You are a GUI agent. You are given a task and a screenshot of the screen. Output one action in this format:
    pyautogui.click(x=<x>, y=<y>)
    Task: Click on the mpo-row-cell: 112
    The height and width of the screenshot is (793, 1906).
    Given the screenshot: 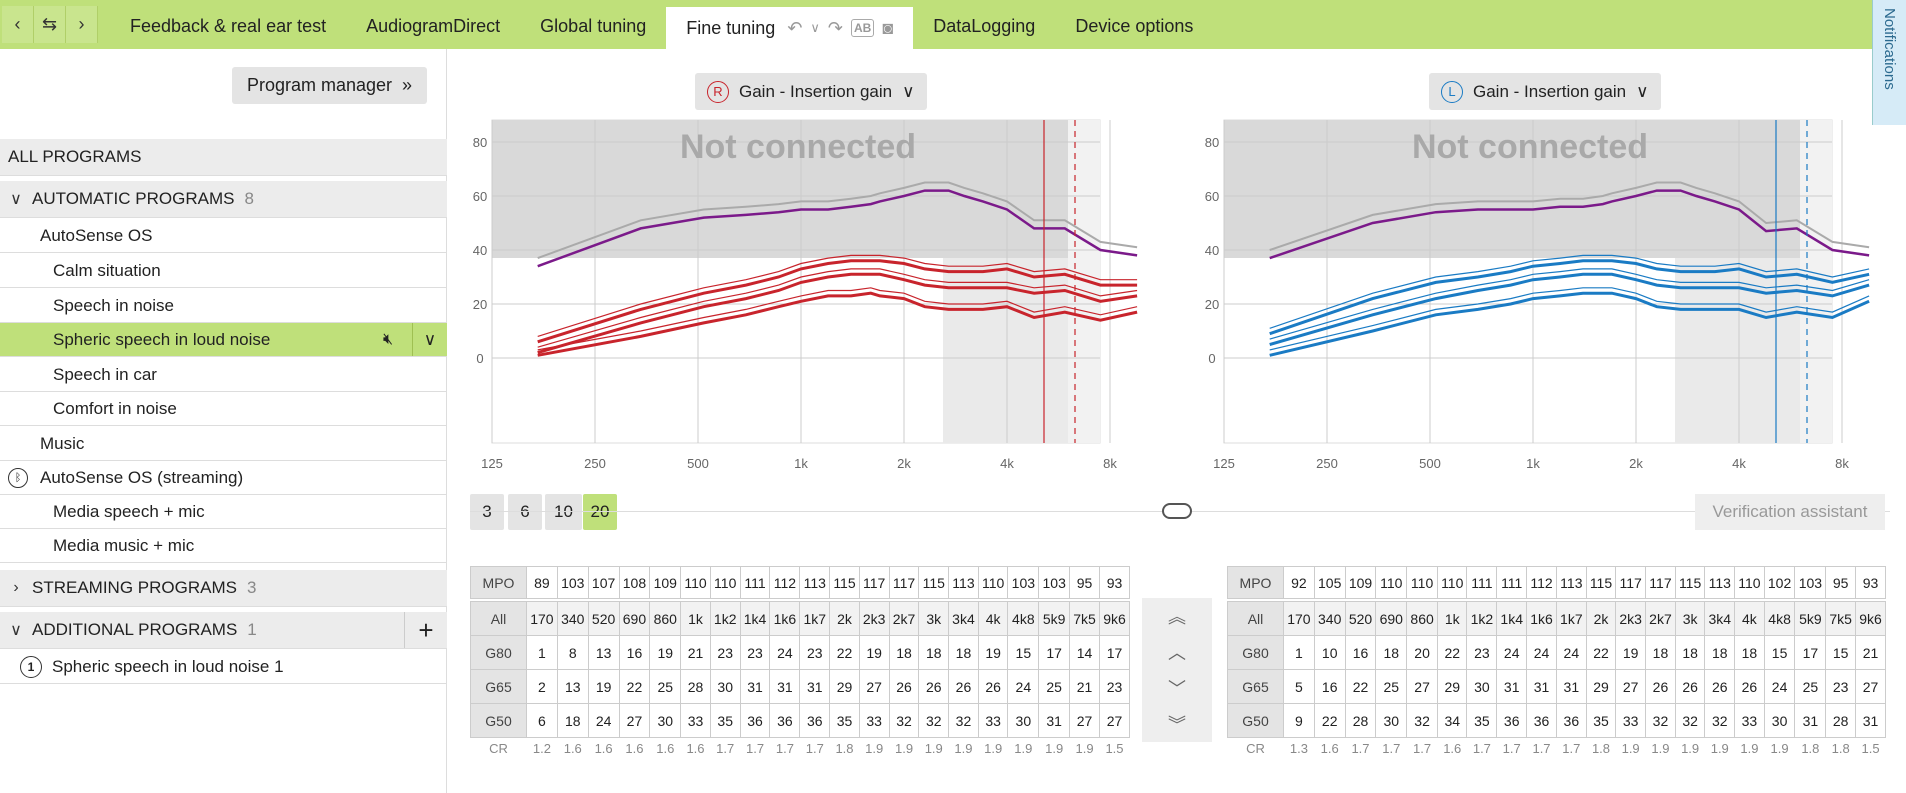 What is the action you would take?
    pyautogui.click(x=1541, y=582)
    